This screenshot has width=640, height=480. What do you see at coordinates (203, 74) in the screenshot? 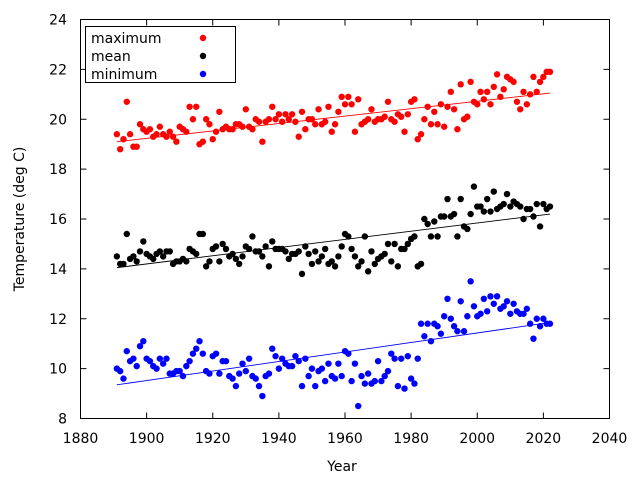
I see `legend-marker-minimum` at bounding box center [203, 74].